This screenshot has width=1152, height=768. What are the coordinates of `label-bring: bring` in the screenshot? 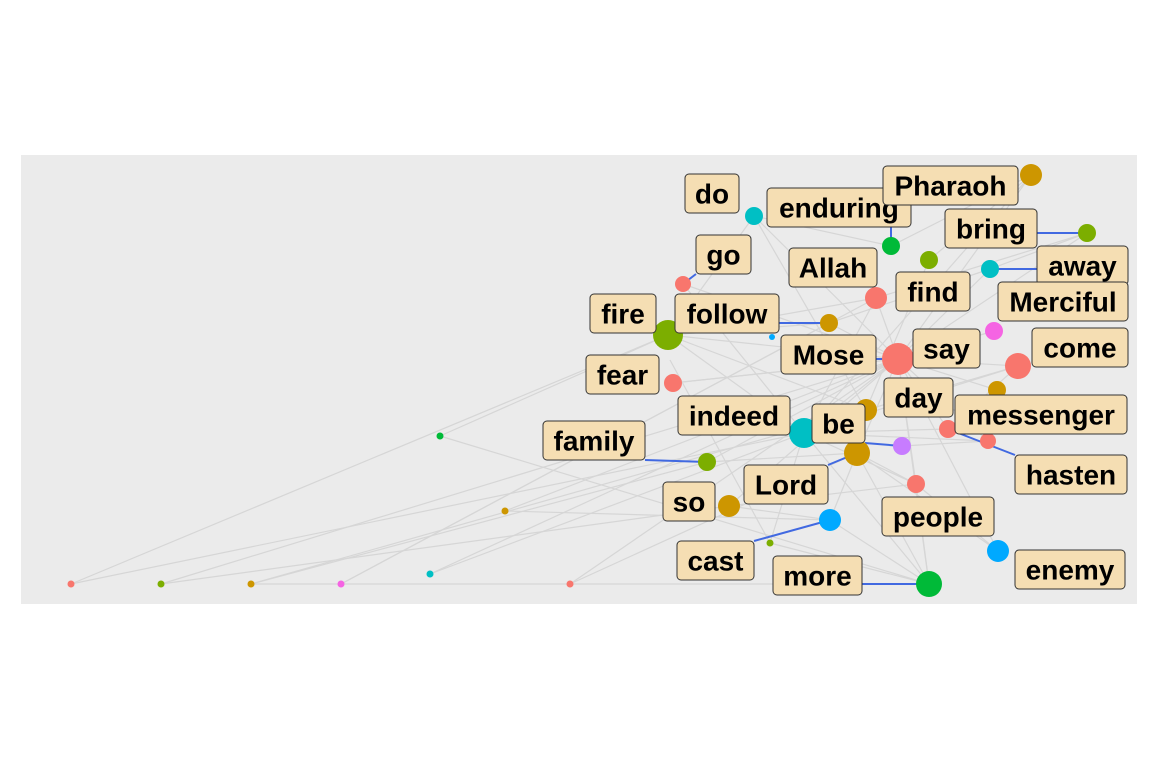 It's located at (991, 228).